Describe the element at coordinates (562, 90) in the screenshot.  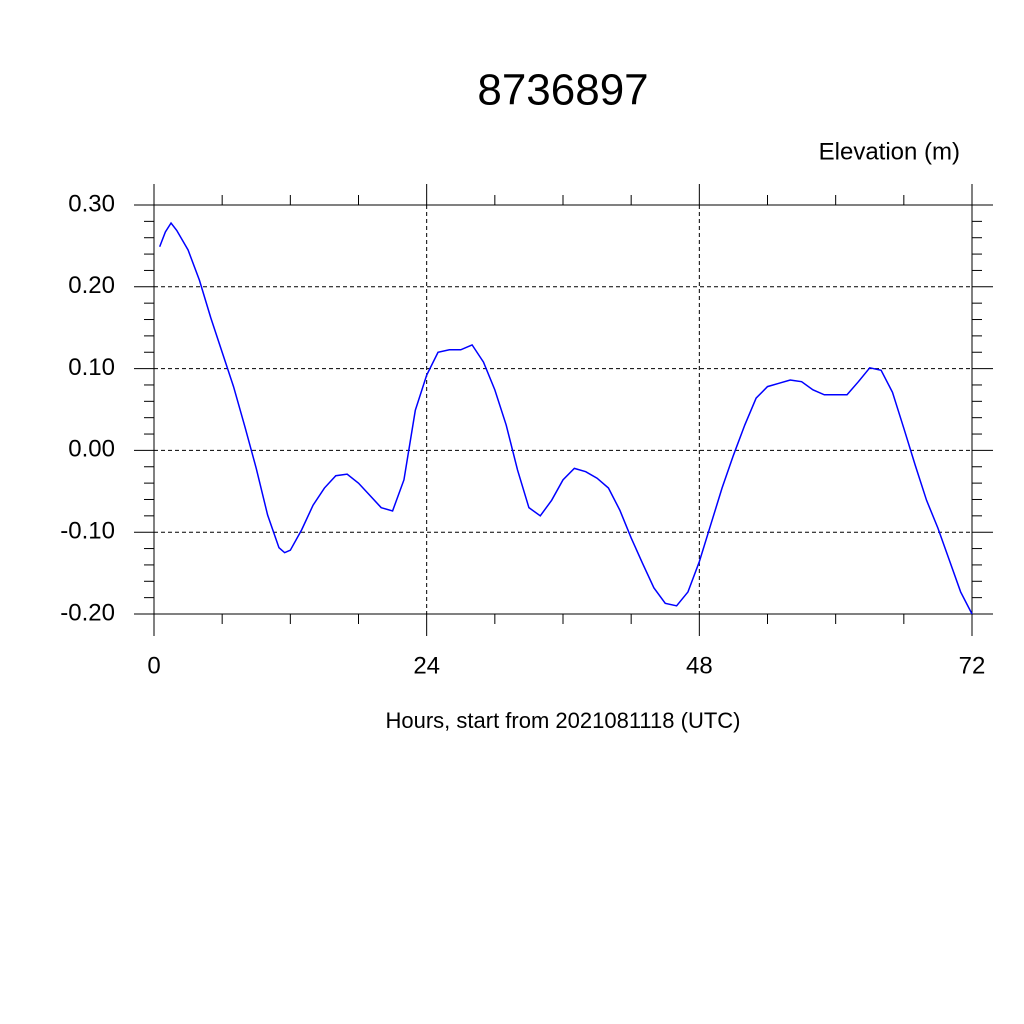
I see `chart-title: 8736897` at that location.